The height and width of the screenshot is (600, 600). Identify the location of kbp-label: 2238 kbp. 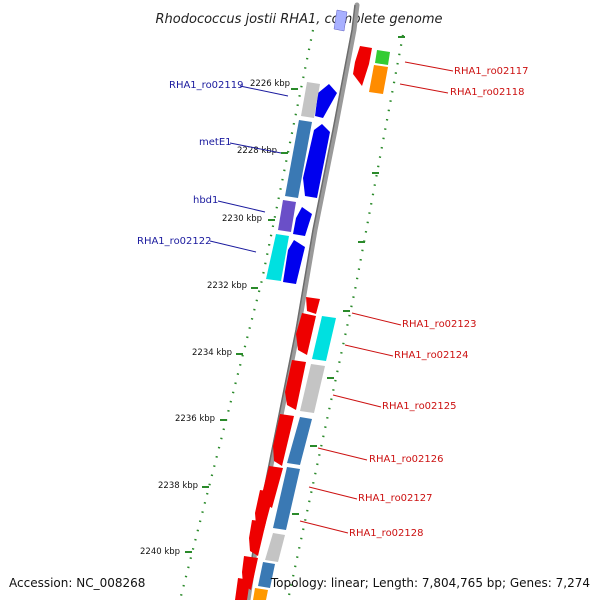
(178, 486).